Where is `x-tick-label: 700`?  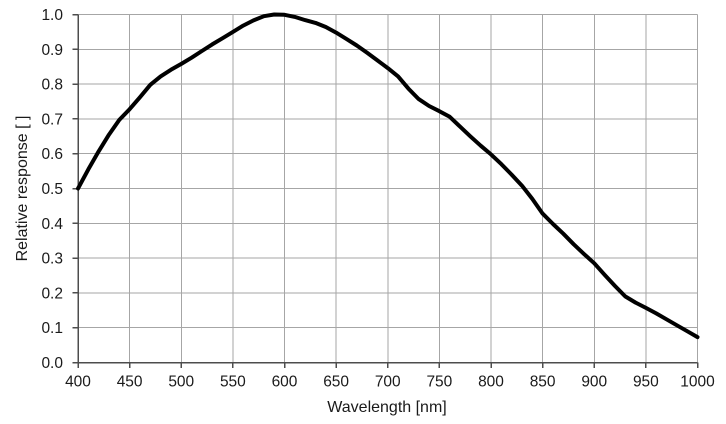
x-tick-label: 700 is located at coordinates (388, 382).